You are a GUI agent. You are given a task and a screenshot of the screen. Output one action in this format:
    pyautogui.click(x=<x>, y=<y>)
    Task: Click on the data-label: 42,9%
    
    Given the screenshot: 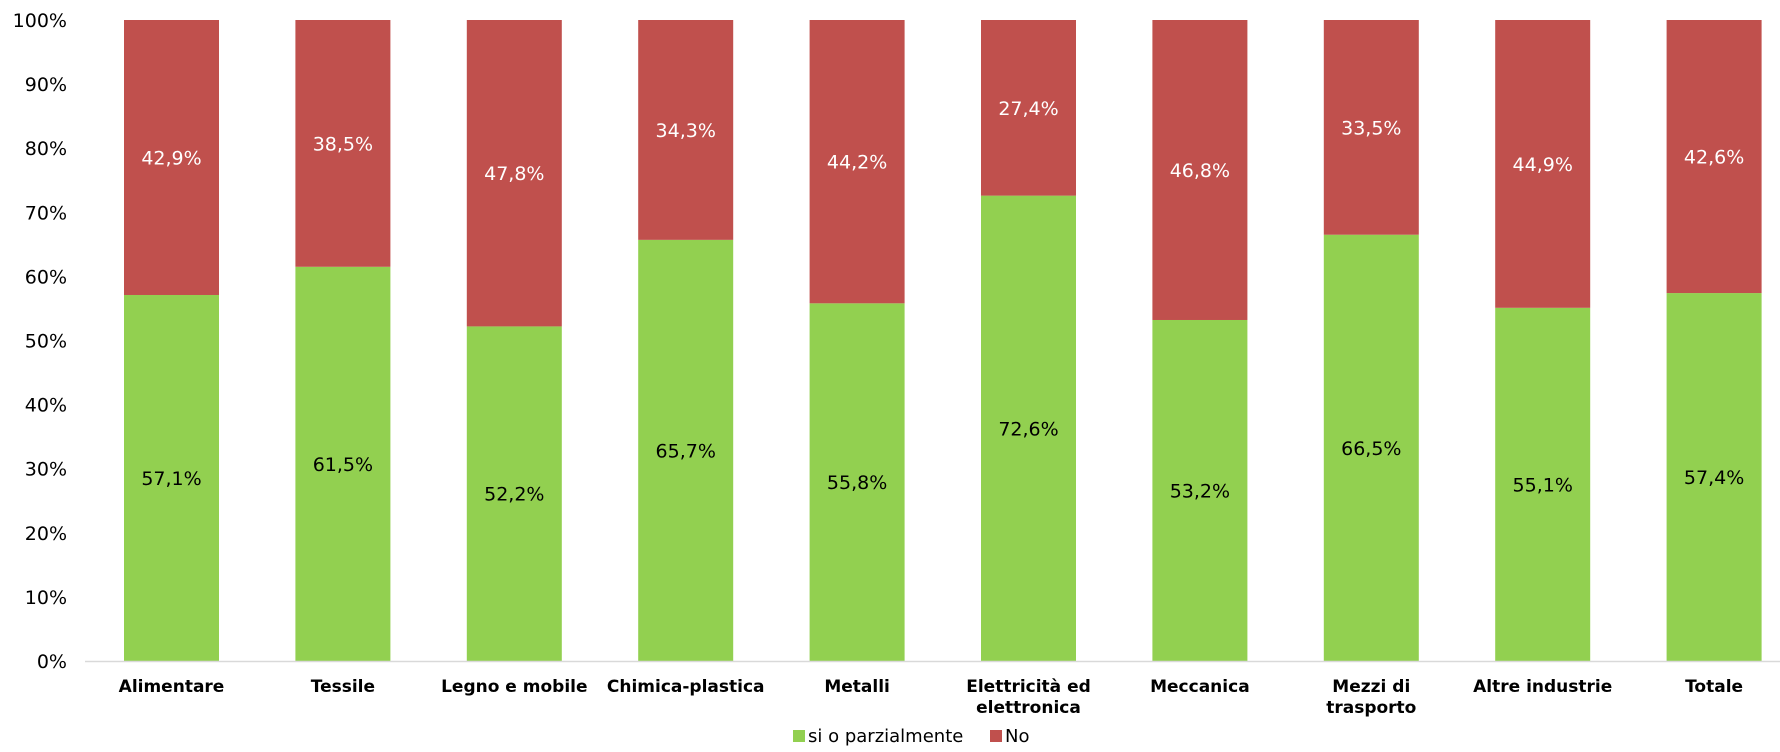 What is the action you would take?
    pyautogui.click(x=171, y=158)
    